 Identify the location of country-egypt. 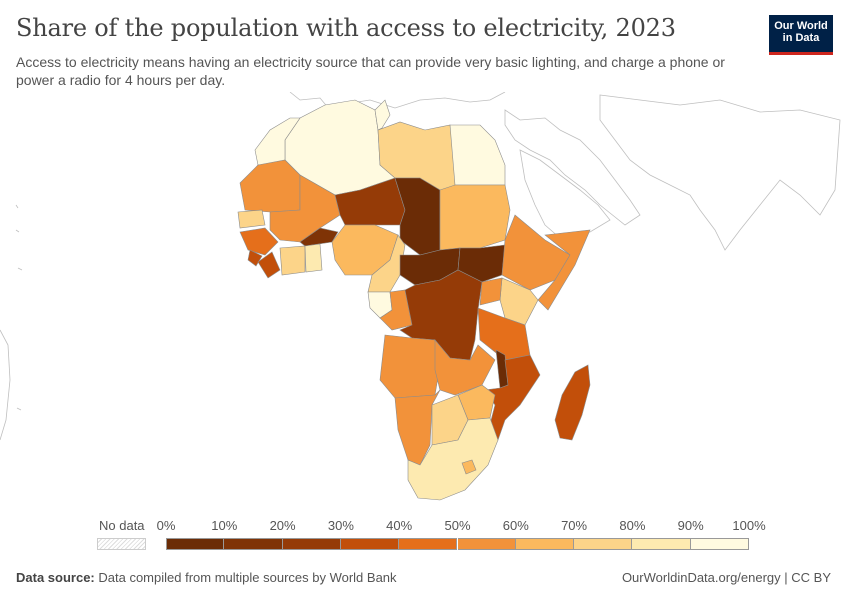
(477, 155).